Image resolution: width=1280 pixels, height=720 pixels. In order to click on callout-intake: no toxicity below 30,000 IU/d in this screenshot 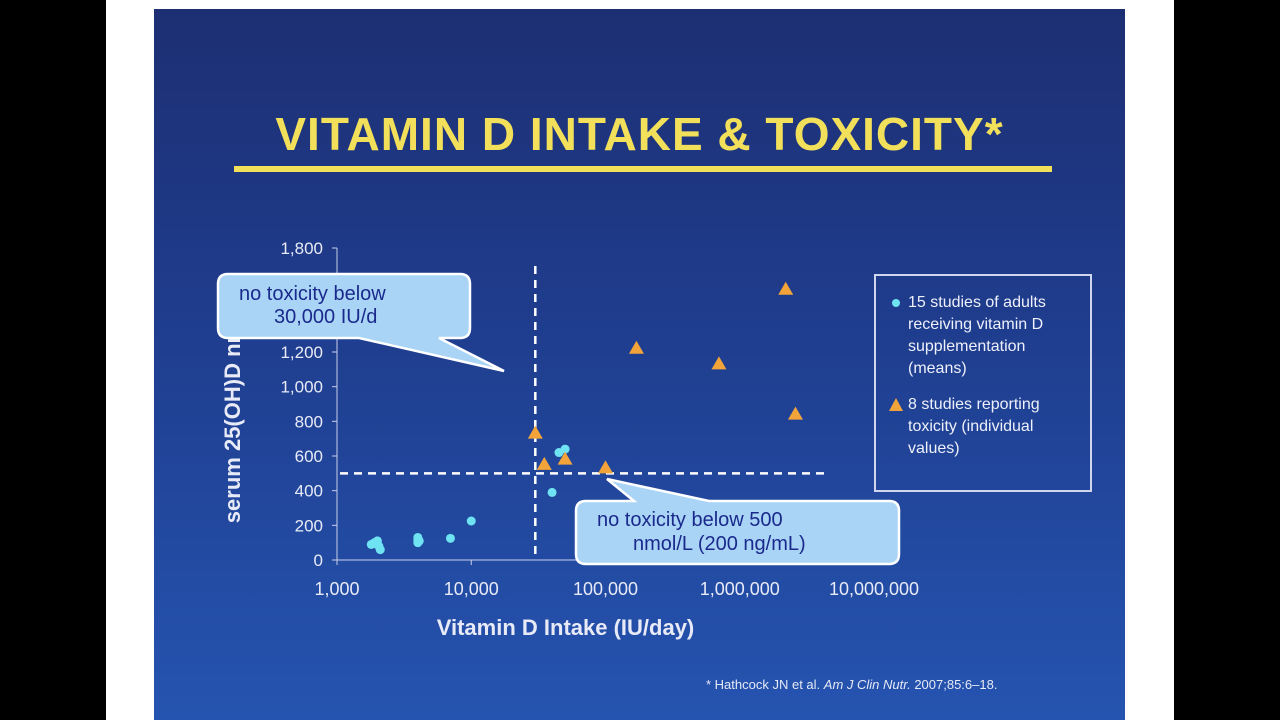, I will do `click(360, 322)`.